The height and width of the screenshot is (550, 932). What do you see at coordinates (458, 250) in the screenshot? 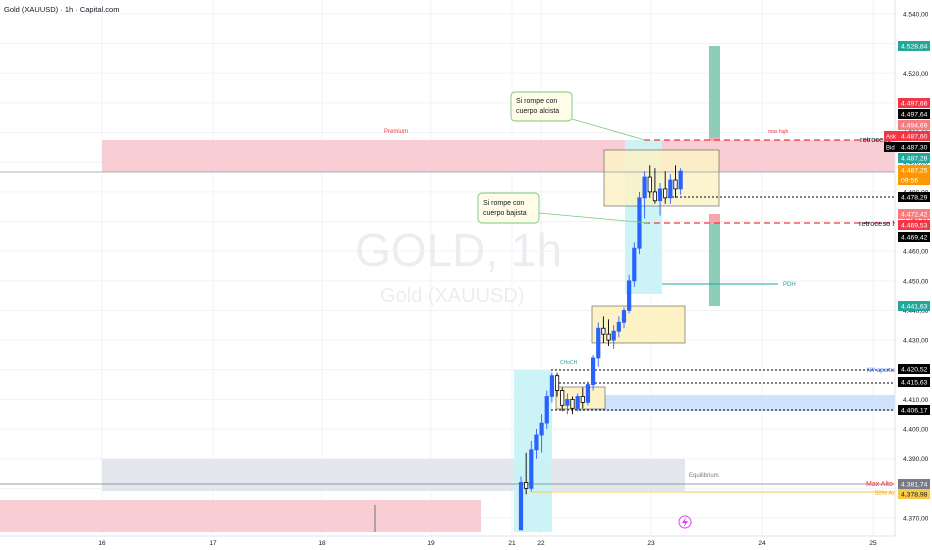
I see `watermark-main: GOLD, 1h` at bounding box center [458, 250].